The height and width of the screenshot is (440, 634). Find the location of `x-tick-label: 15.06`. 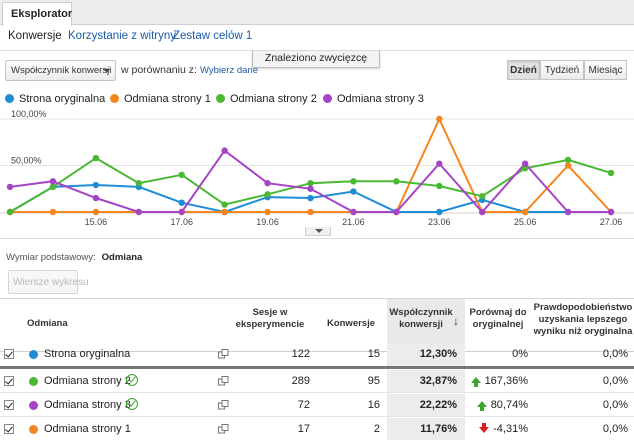

x-tick-label: 15.06 is located at coordinates (96, 222).